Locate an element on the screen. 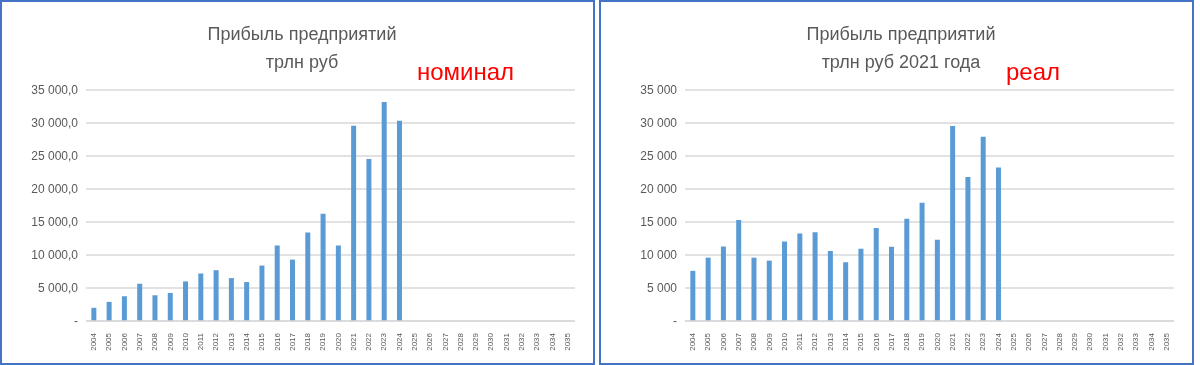 The image size is (1200, 365). chart-title: Прибыль предприятий трлн руб 2021 года is located at coordinates (901, 47).